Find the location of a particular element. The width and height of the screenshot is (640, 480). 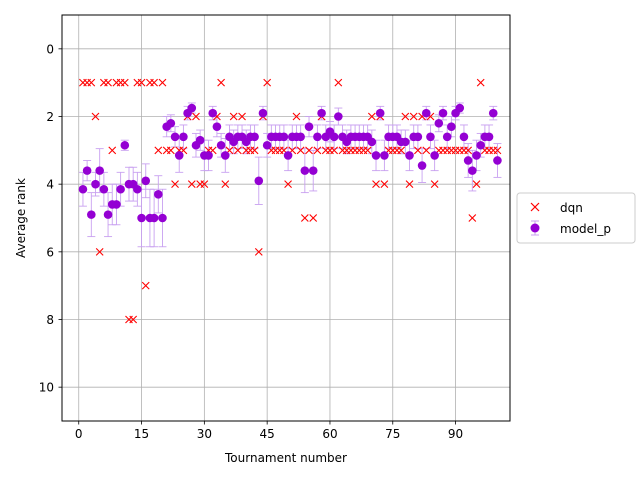

legend-marker-model-p is located at coordinates (535, 228).